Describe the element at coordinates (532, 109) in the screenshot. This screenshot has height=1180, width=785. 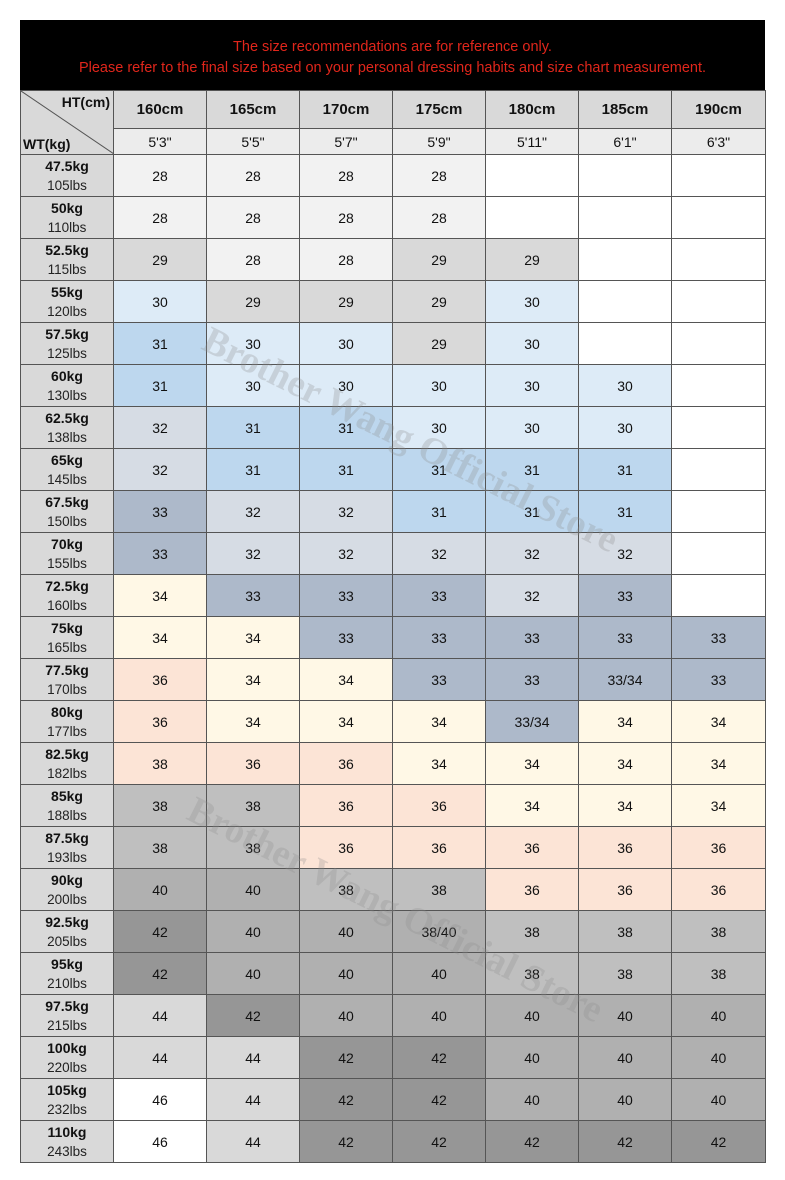
I see `height-cm: 180cm` at that location.